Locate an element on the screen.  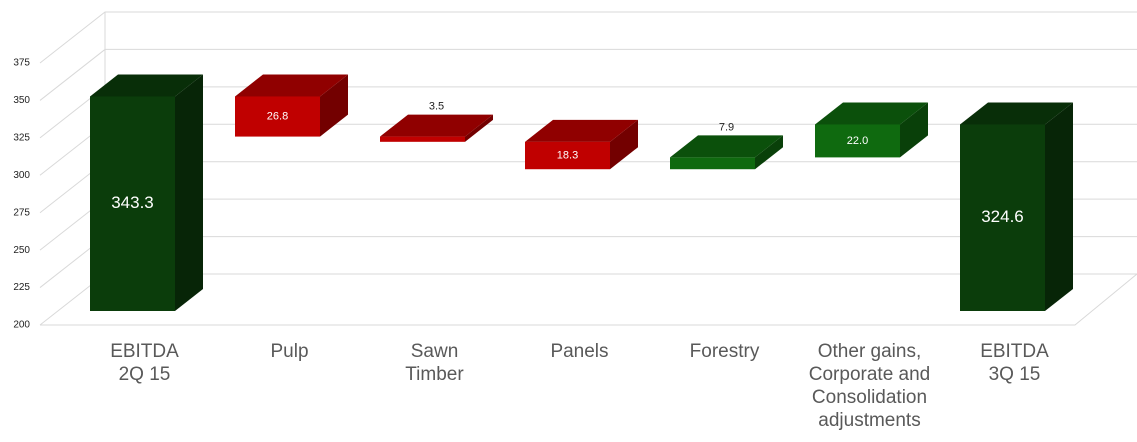
value-label: 3.5 is located at coordinates (436, 106).